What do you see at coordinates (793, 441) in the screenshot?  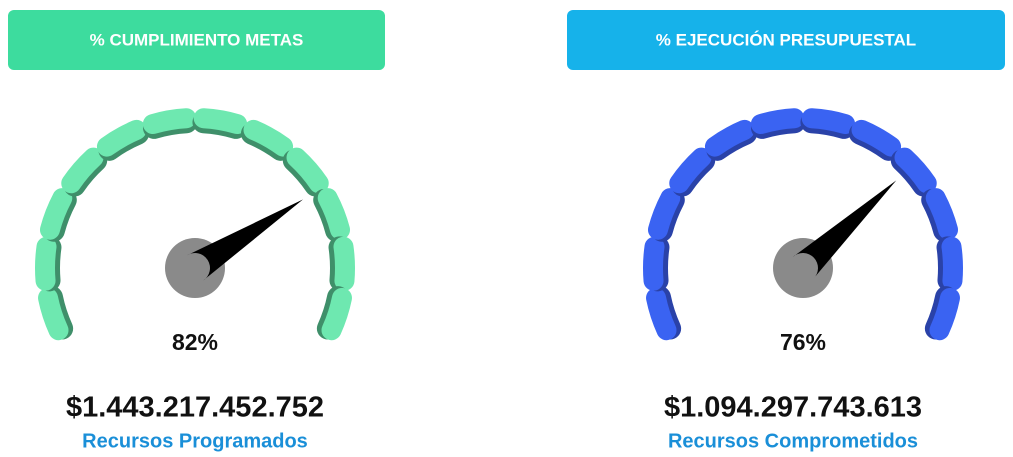 I see `subtitle: Recursos Comprometidos` at bounding box center [793, 441].